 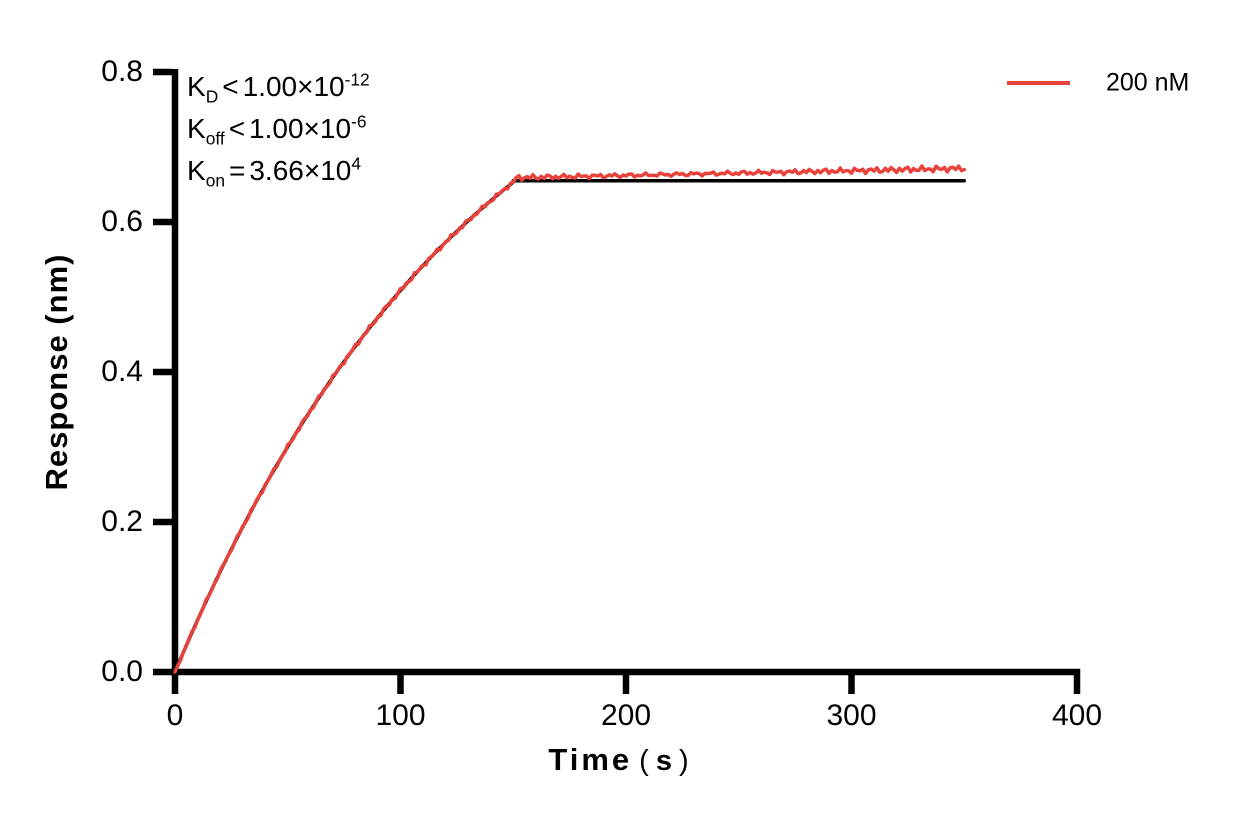 I want to click on annotation-line: Koff <1.00×10-6, so click(x=277, y=130).